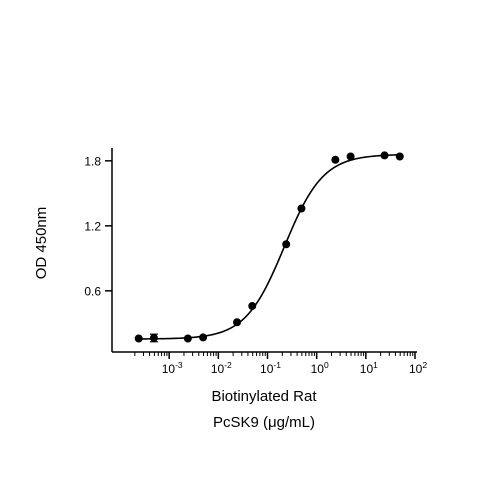 This screenshot has height=500, width=500. Describe the element at coordinates (92, 161) in the screenshot. I see `y-tick-label: 1.8` at that location.